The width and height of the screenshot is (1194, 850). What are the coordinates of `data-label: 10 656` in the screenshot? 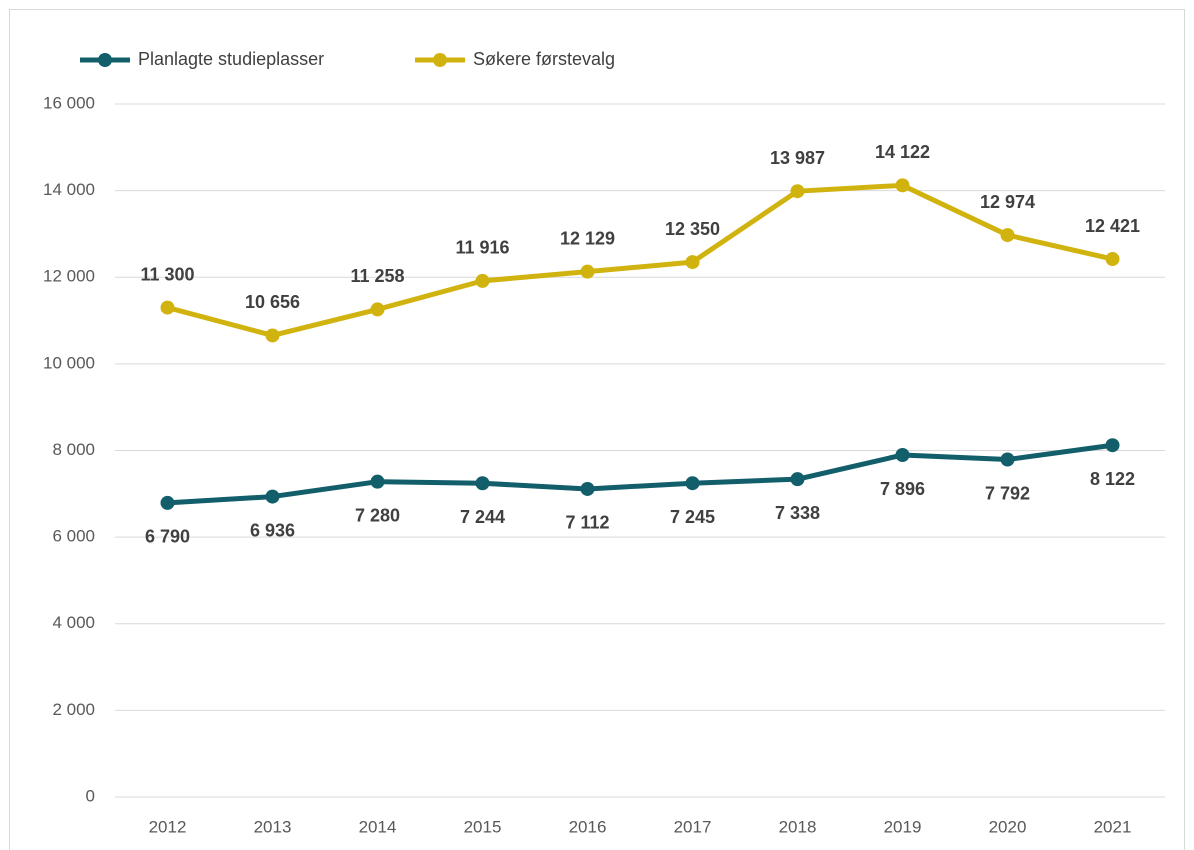 It's located at (272, 302).